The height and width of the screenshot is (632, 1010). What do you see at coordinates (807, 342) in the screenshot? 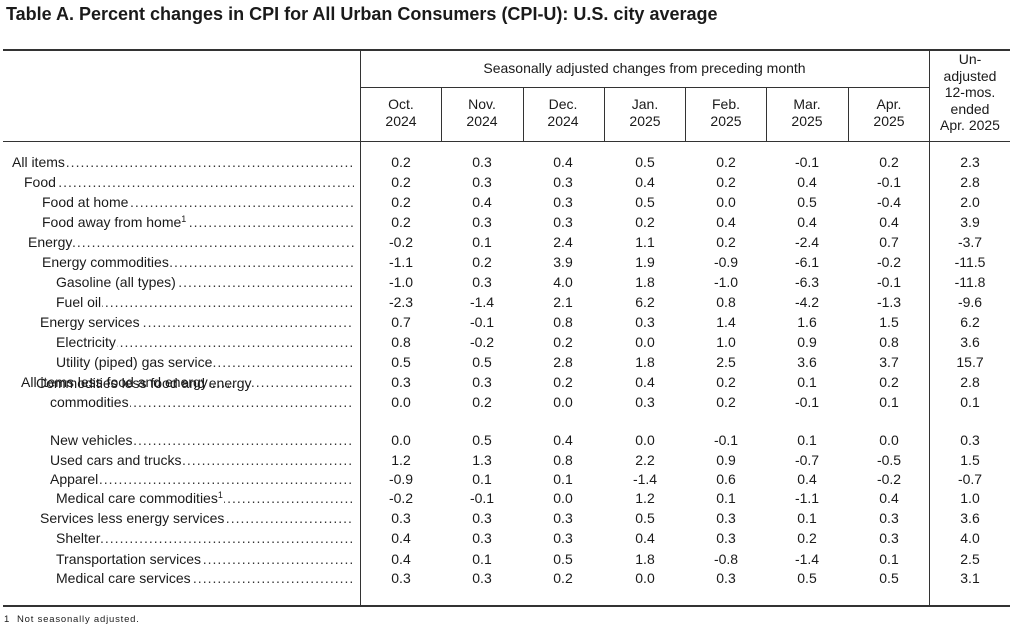
I see `monthly-change-value: 0.9` at bounding box center [807, 342].